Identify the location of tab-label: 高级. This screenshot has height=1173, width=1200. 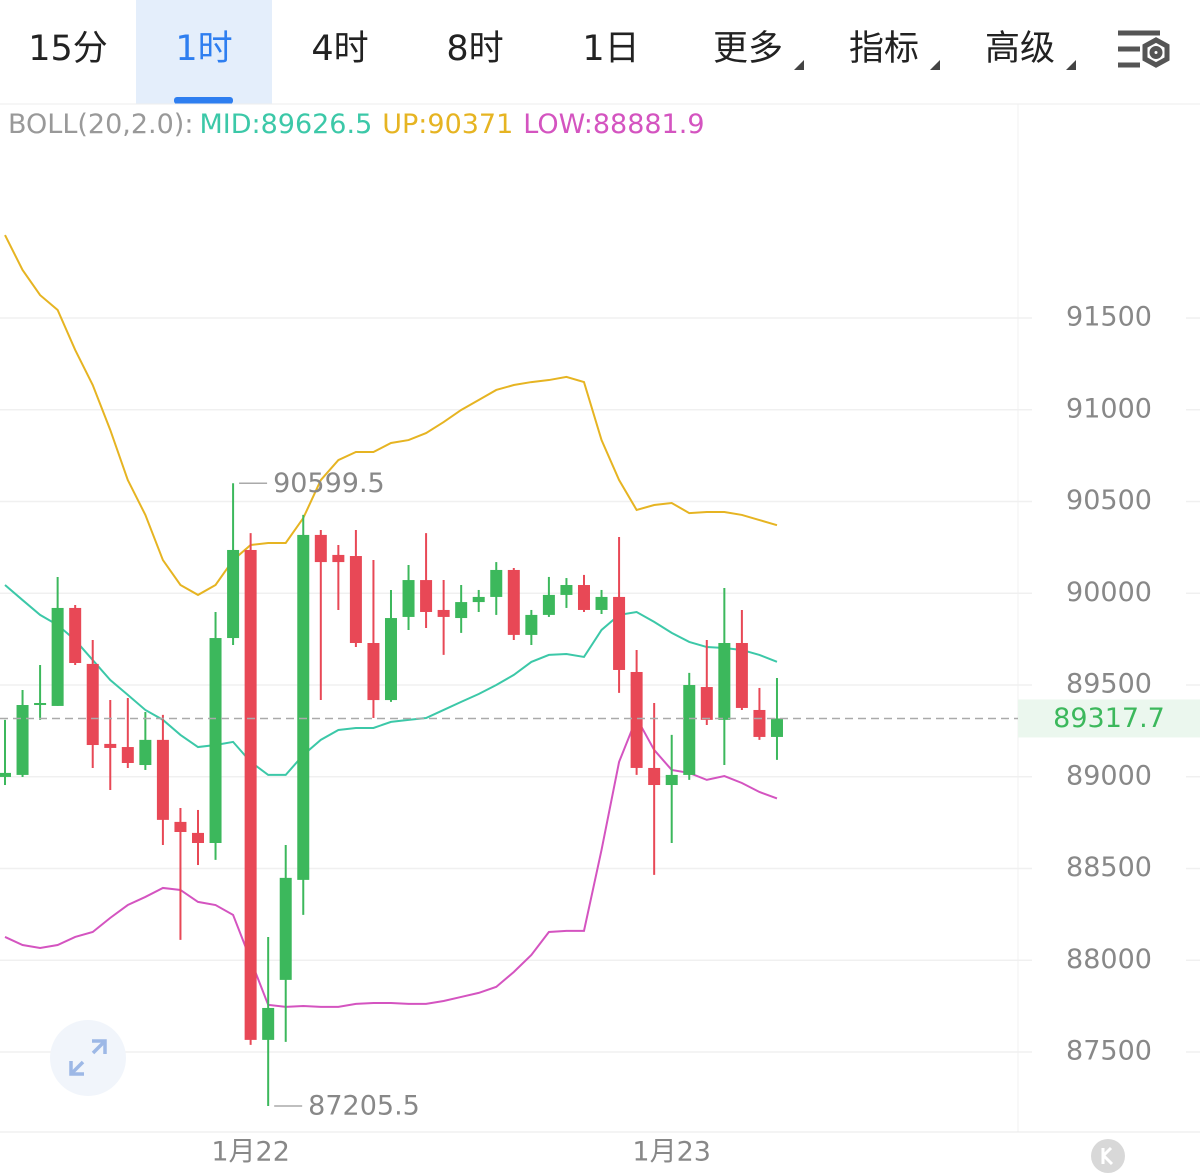
(1020, 49).